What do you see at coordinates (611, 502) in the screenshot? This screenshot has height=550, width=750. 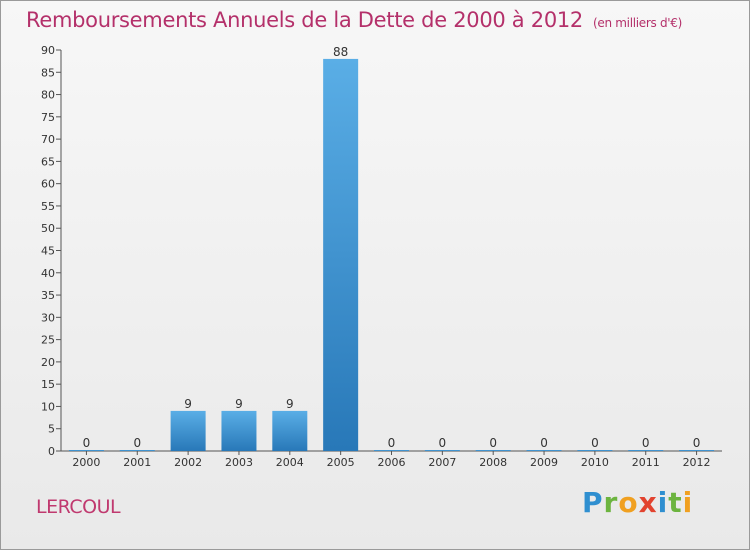 I see `logo-letter: r` at bounding box center [611, 502].